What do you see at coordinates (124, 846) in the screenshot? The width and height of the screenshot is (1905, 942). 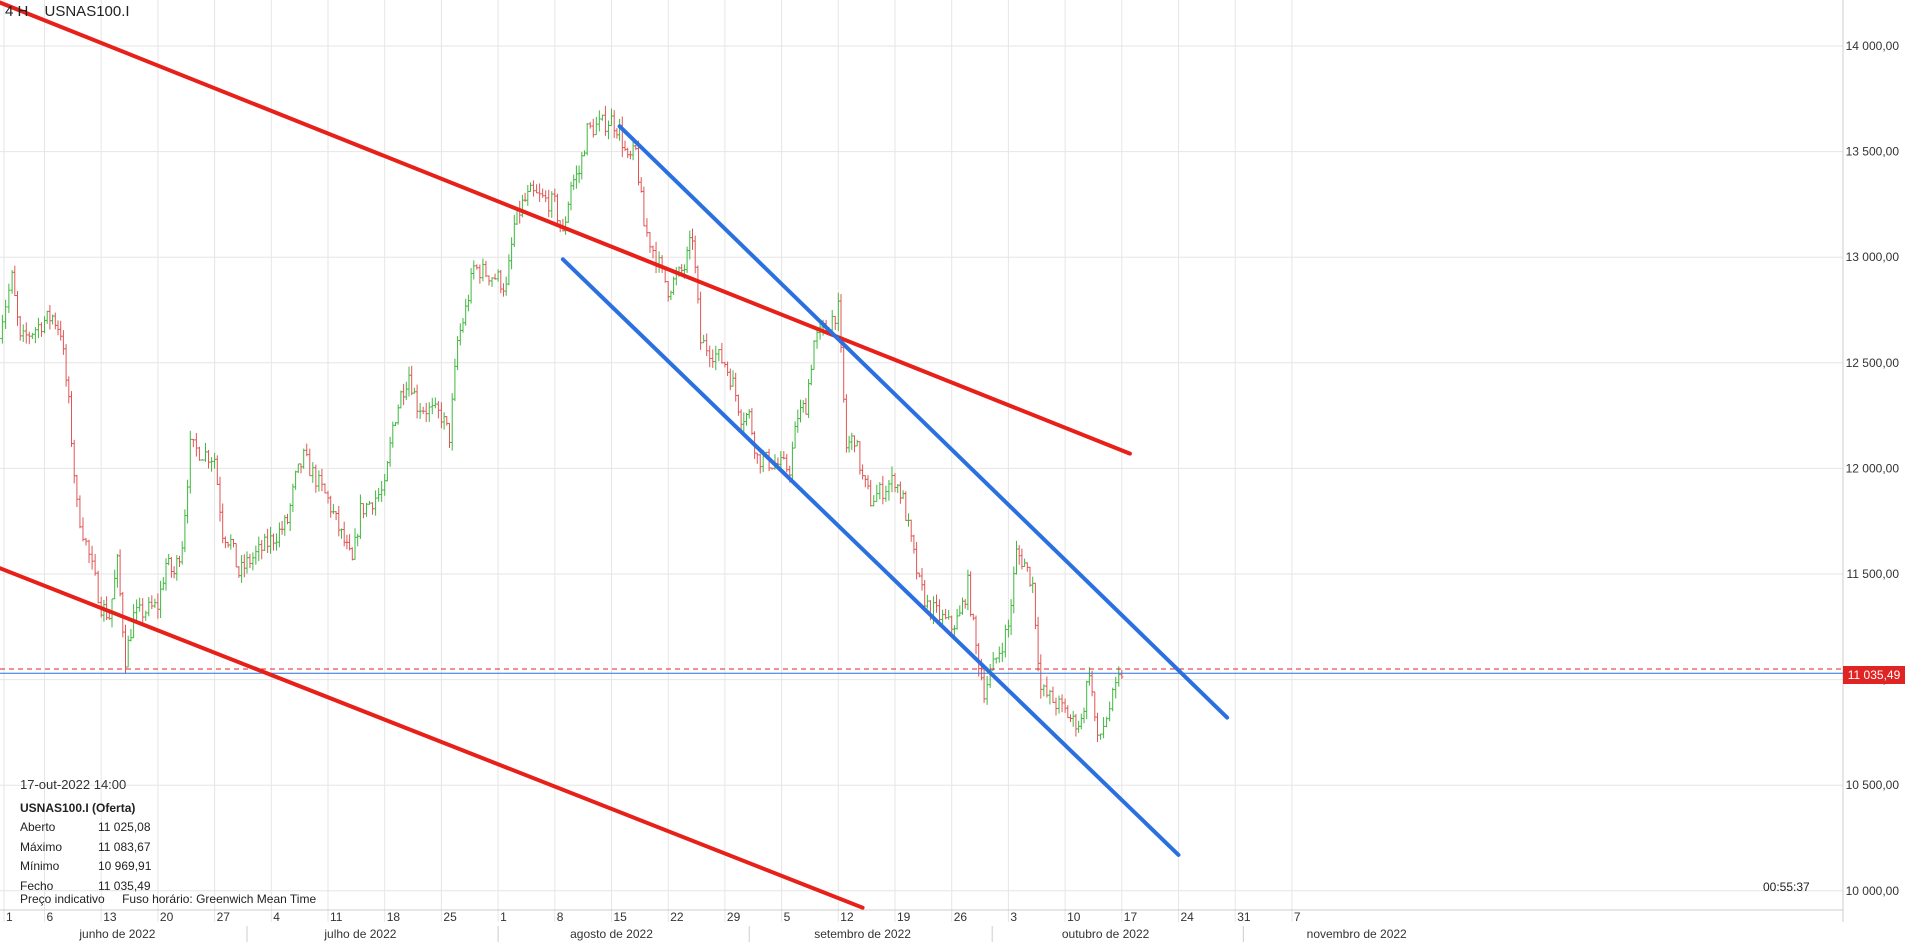 I see `info-value: 11 083,67` at bounding box center [124, 846].